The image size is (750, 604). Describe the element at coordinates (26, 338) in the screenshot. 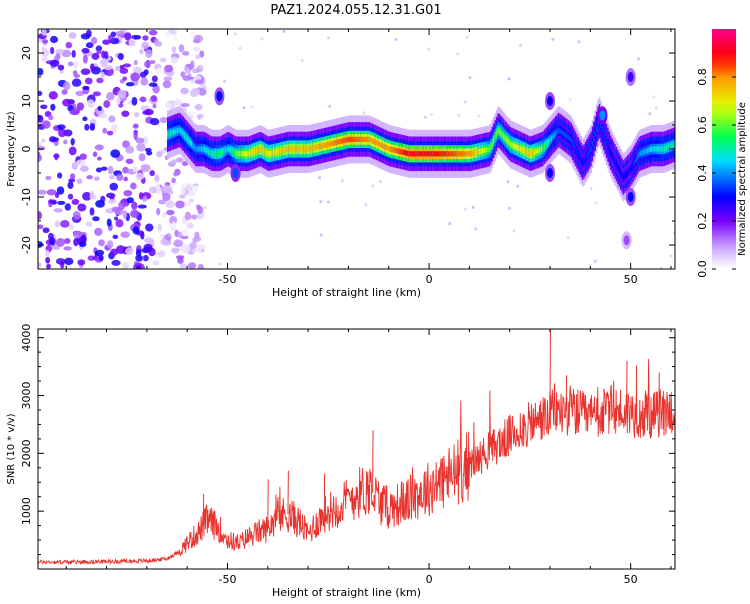

I see `snr-y-tick-label: 4000` at that location.